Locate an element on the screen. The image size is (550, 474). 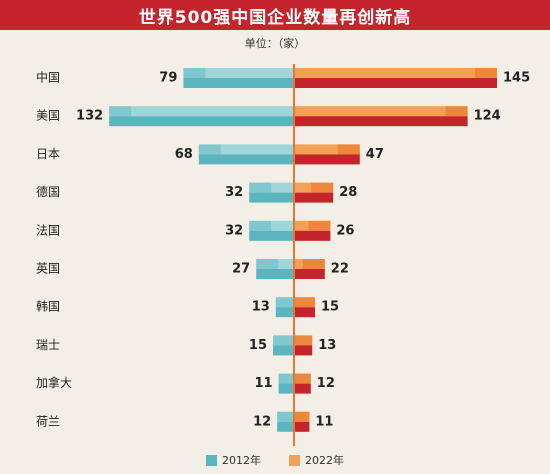
value-label-2012: 12 is located at coordinates (262, 421).